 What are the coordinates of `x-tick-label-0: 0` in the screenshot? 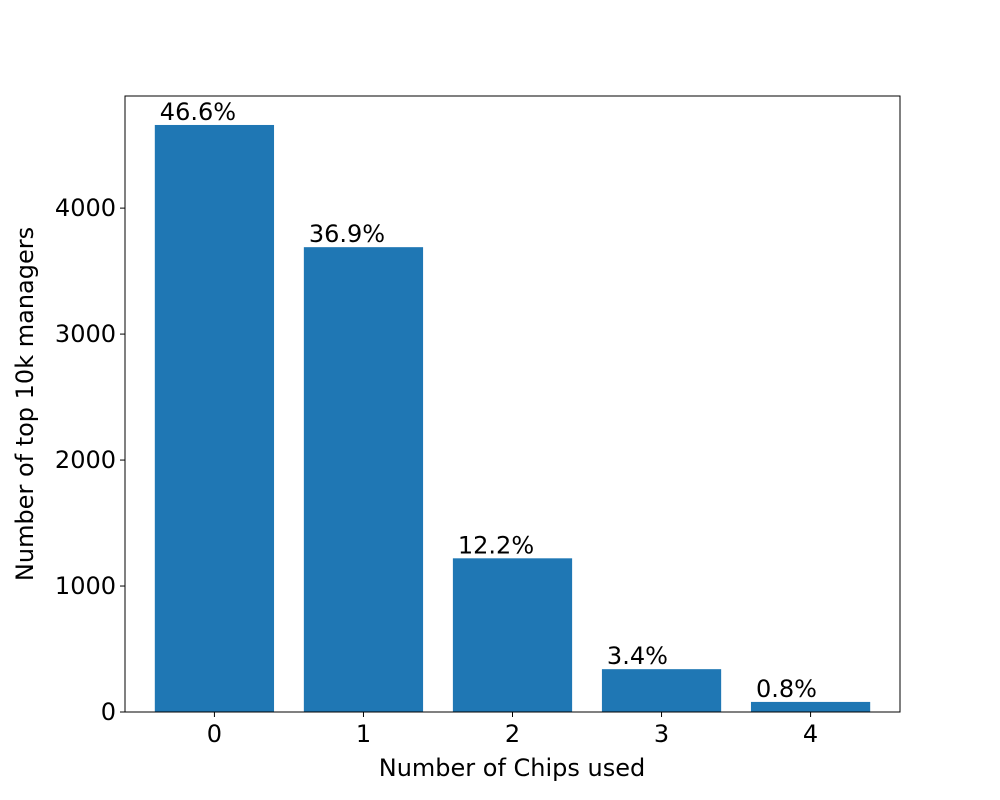 It's located at (214, 734).